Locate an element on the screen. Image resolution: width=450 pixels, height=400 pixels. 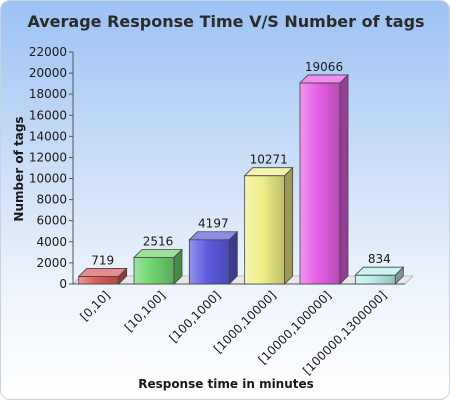
x-tick-label: [10,100] is located at coordinates (145, 311).